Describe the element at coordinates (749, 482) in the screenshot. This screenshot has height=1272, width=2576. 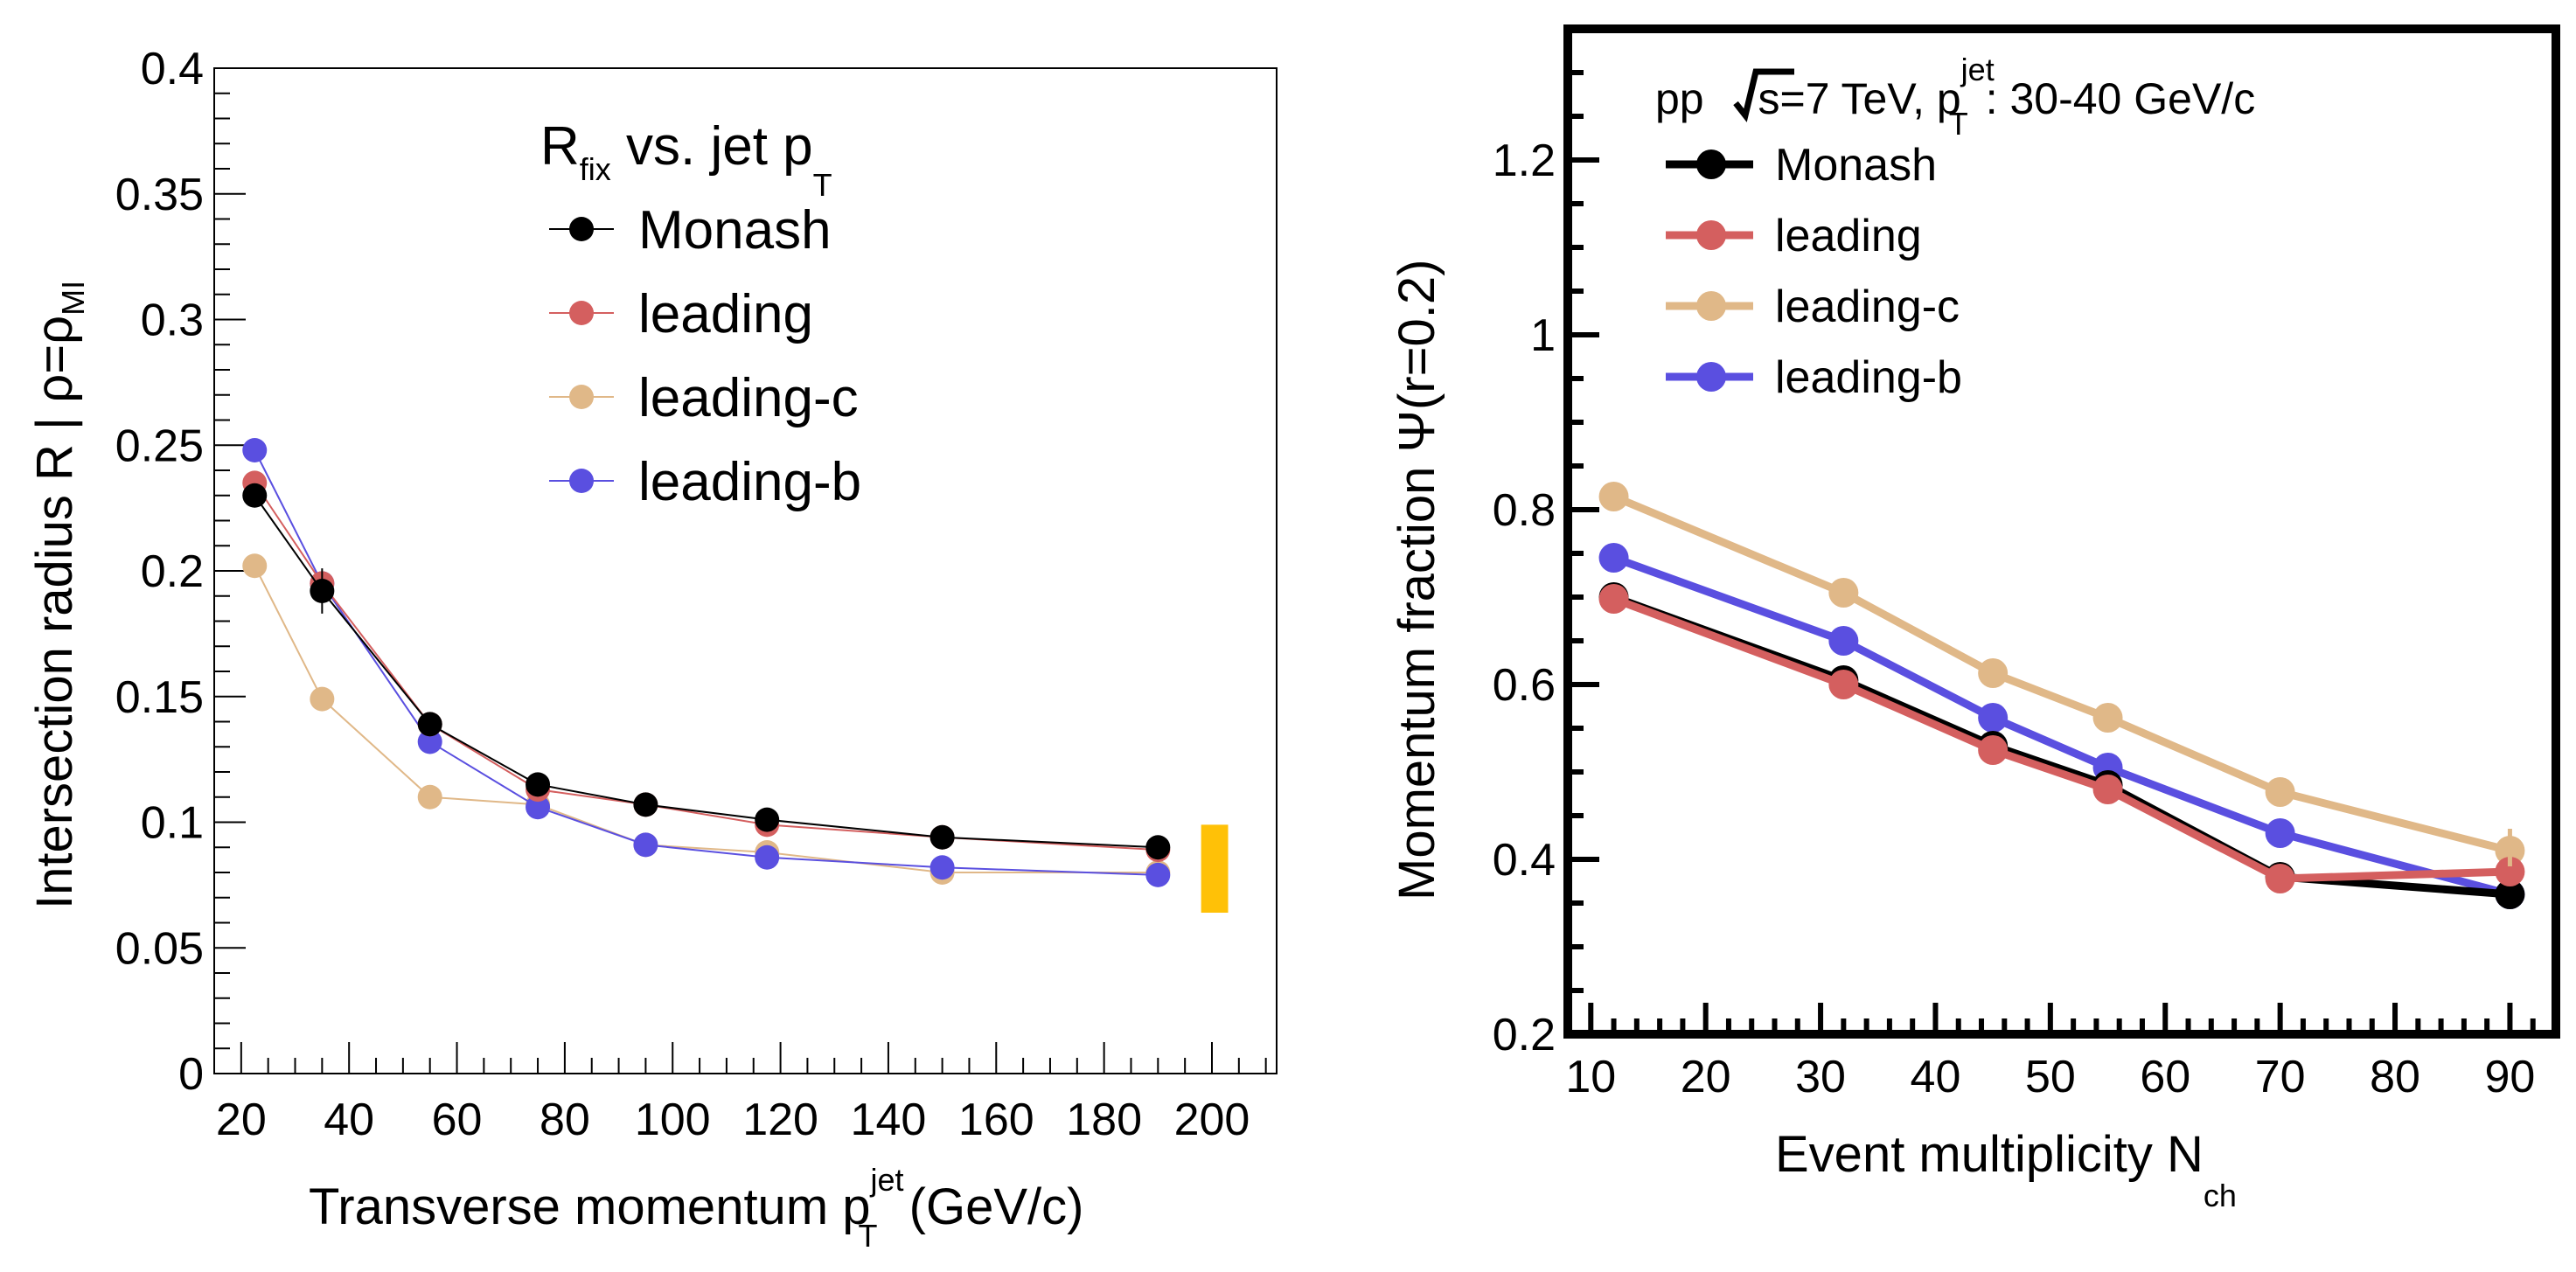
I see `left-legend-label: leading-b` at that location.